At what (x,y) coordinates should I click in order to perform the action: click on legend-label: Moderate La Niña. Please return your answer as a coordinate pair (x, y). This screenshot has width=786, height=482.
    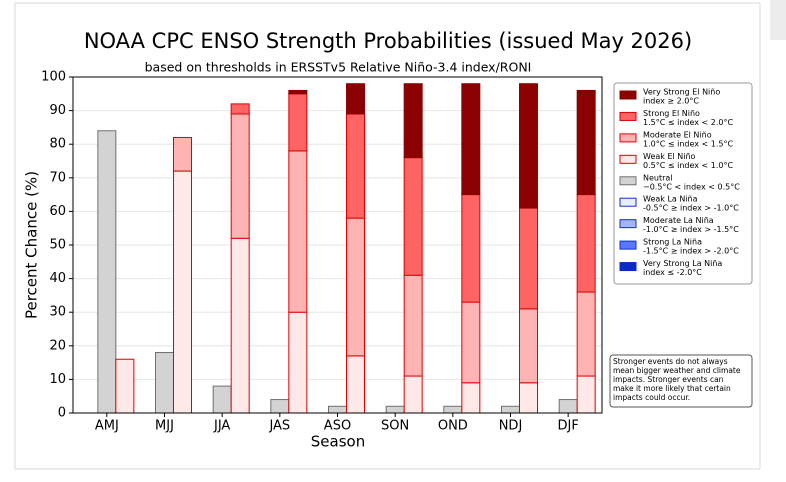
    Looking at the image, I should click on (678, 220).